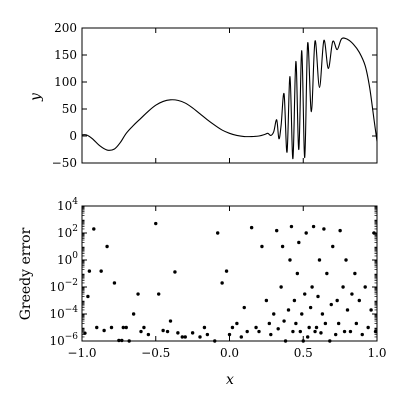 The image size is (407, 407). Describe the element at coordinates (26, 273) in the screenshot. I see `bottom-y-axis-label: Greedy error` at that location.